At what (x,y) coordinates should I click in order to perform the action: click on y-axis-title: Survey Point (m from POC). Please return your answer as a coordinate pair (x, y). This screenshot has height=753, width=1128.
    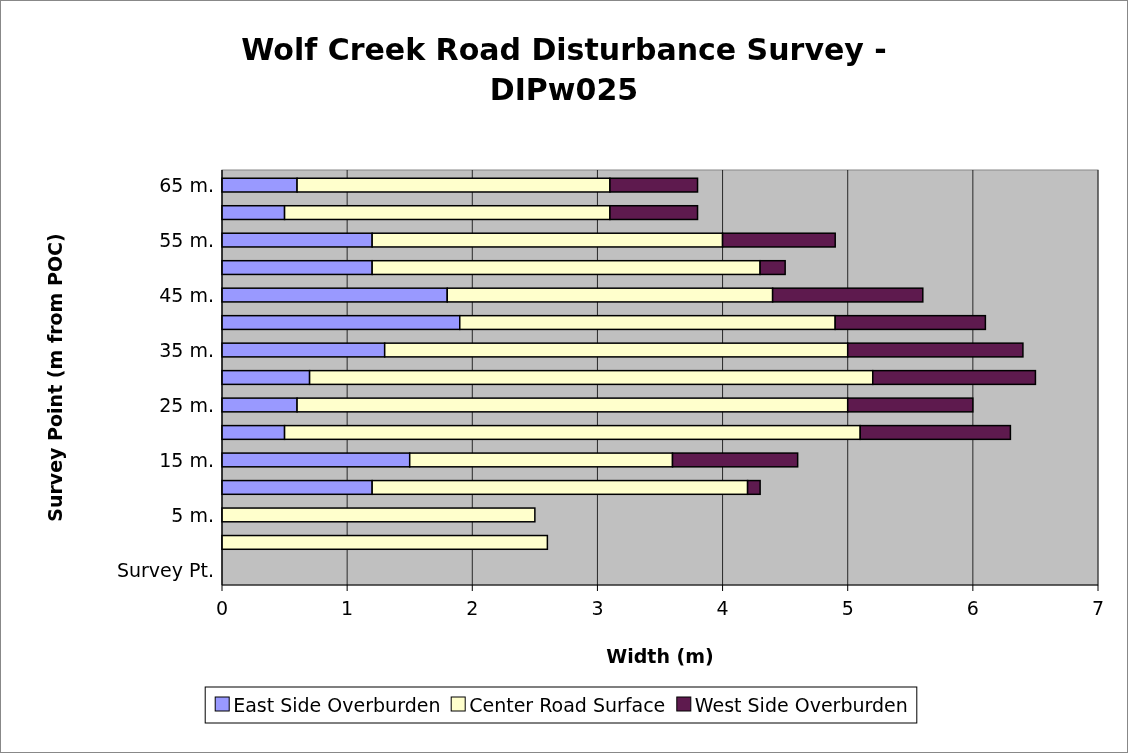
    Looking at the image, I should click on (55, 377).